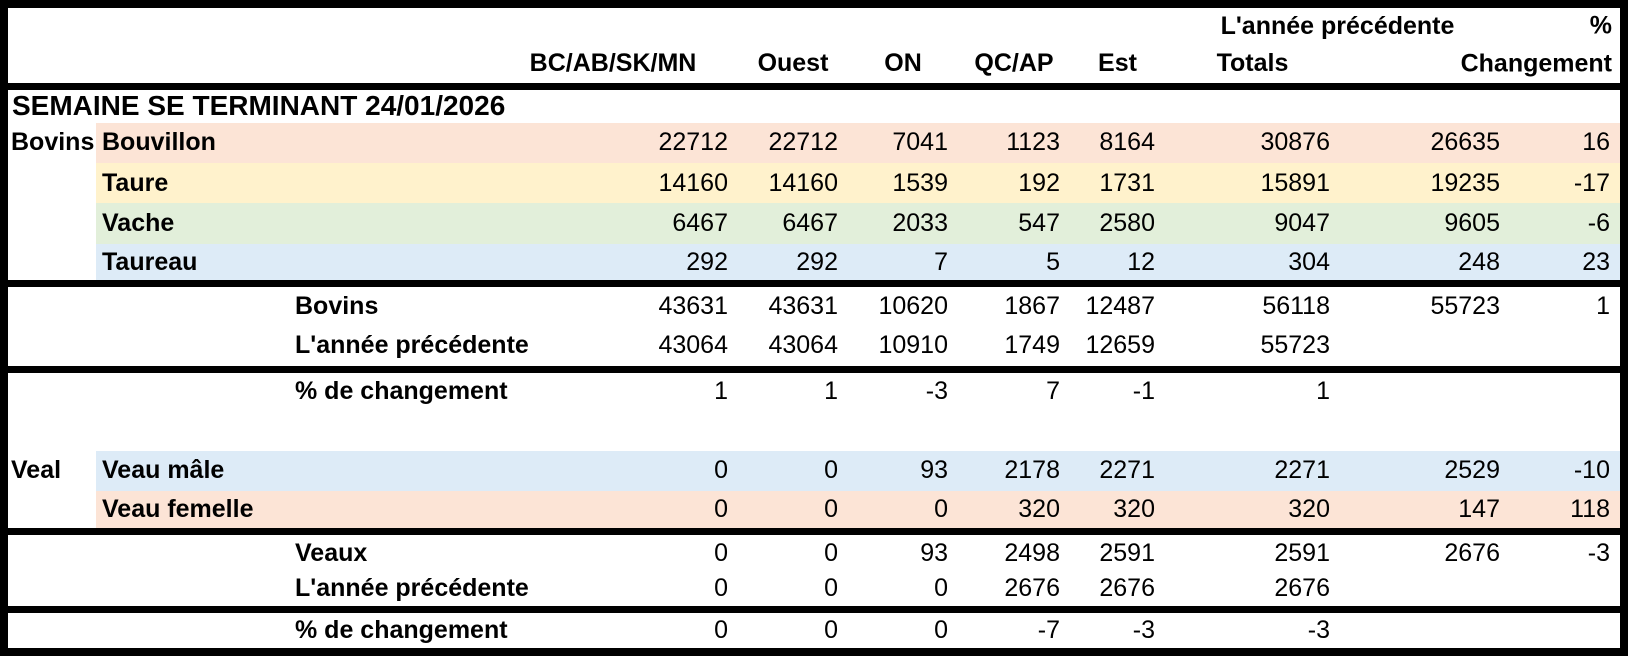 Image resolution: width=1628 pixels, height=656 pixels. I want to click on cell: 16, so click(1596, 142).